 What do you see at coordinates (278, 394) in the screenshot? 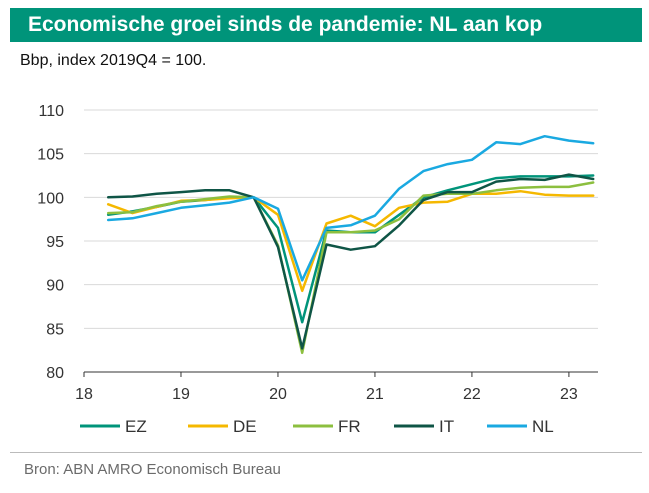
I see `x-tick-label-20: 20` at bounding box center [278, 394].